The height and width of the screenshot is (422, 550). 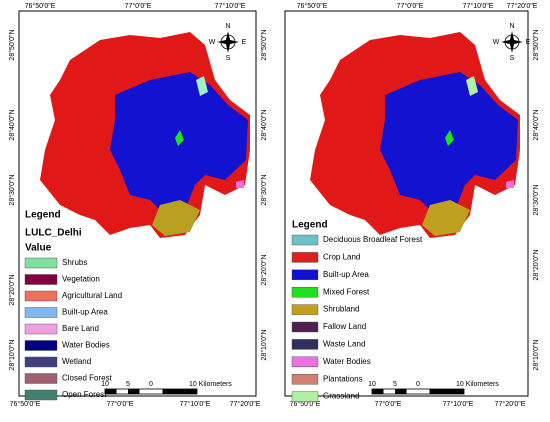 What do you see at coordinates (74, 262) in the screenshot?
I see `legend-label: Shrubs` at bounding box center [74, 262].